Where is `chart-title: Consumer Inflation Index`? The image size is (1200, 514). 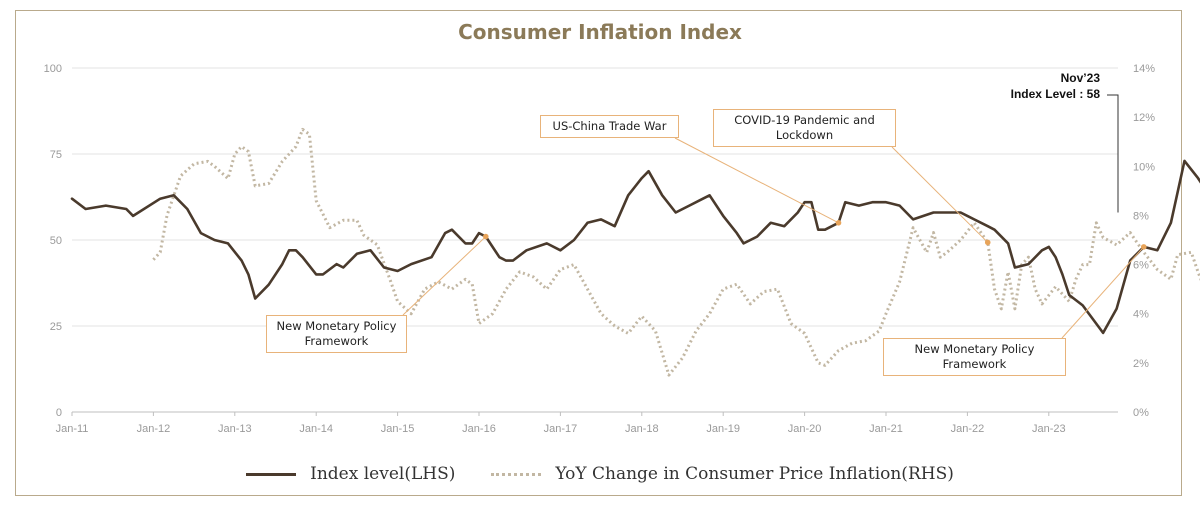 chart-title: Consumer Inflation Index is located at coordinates (600, 32).